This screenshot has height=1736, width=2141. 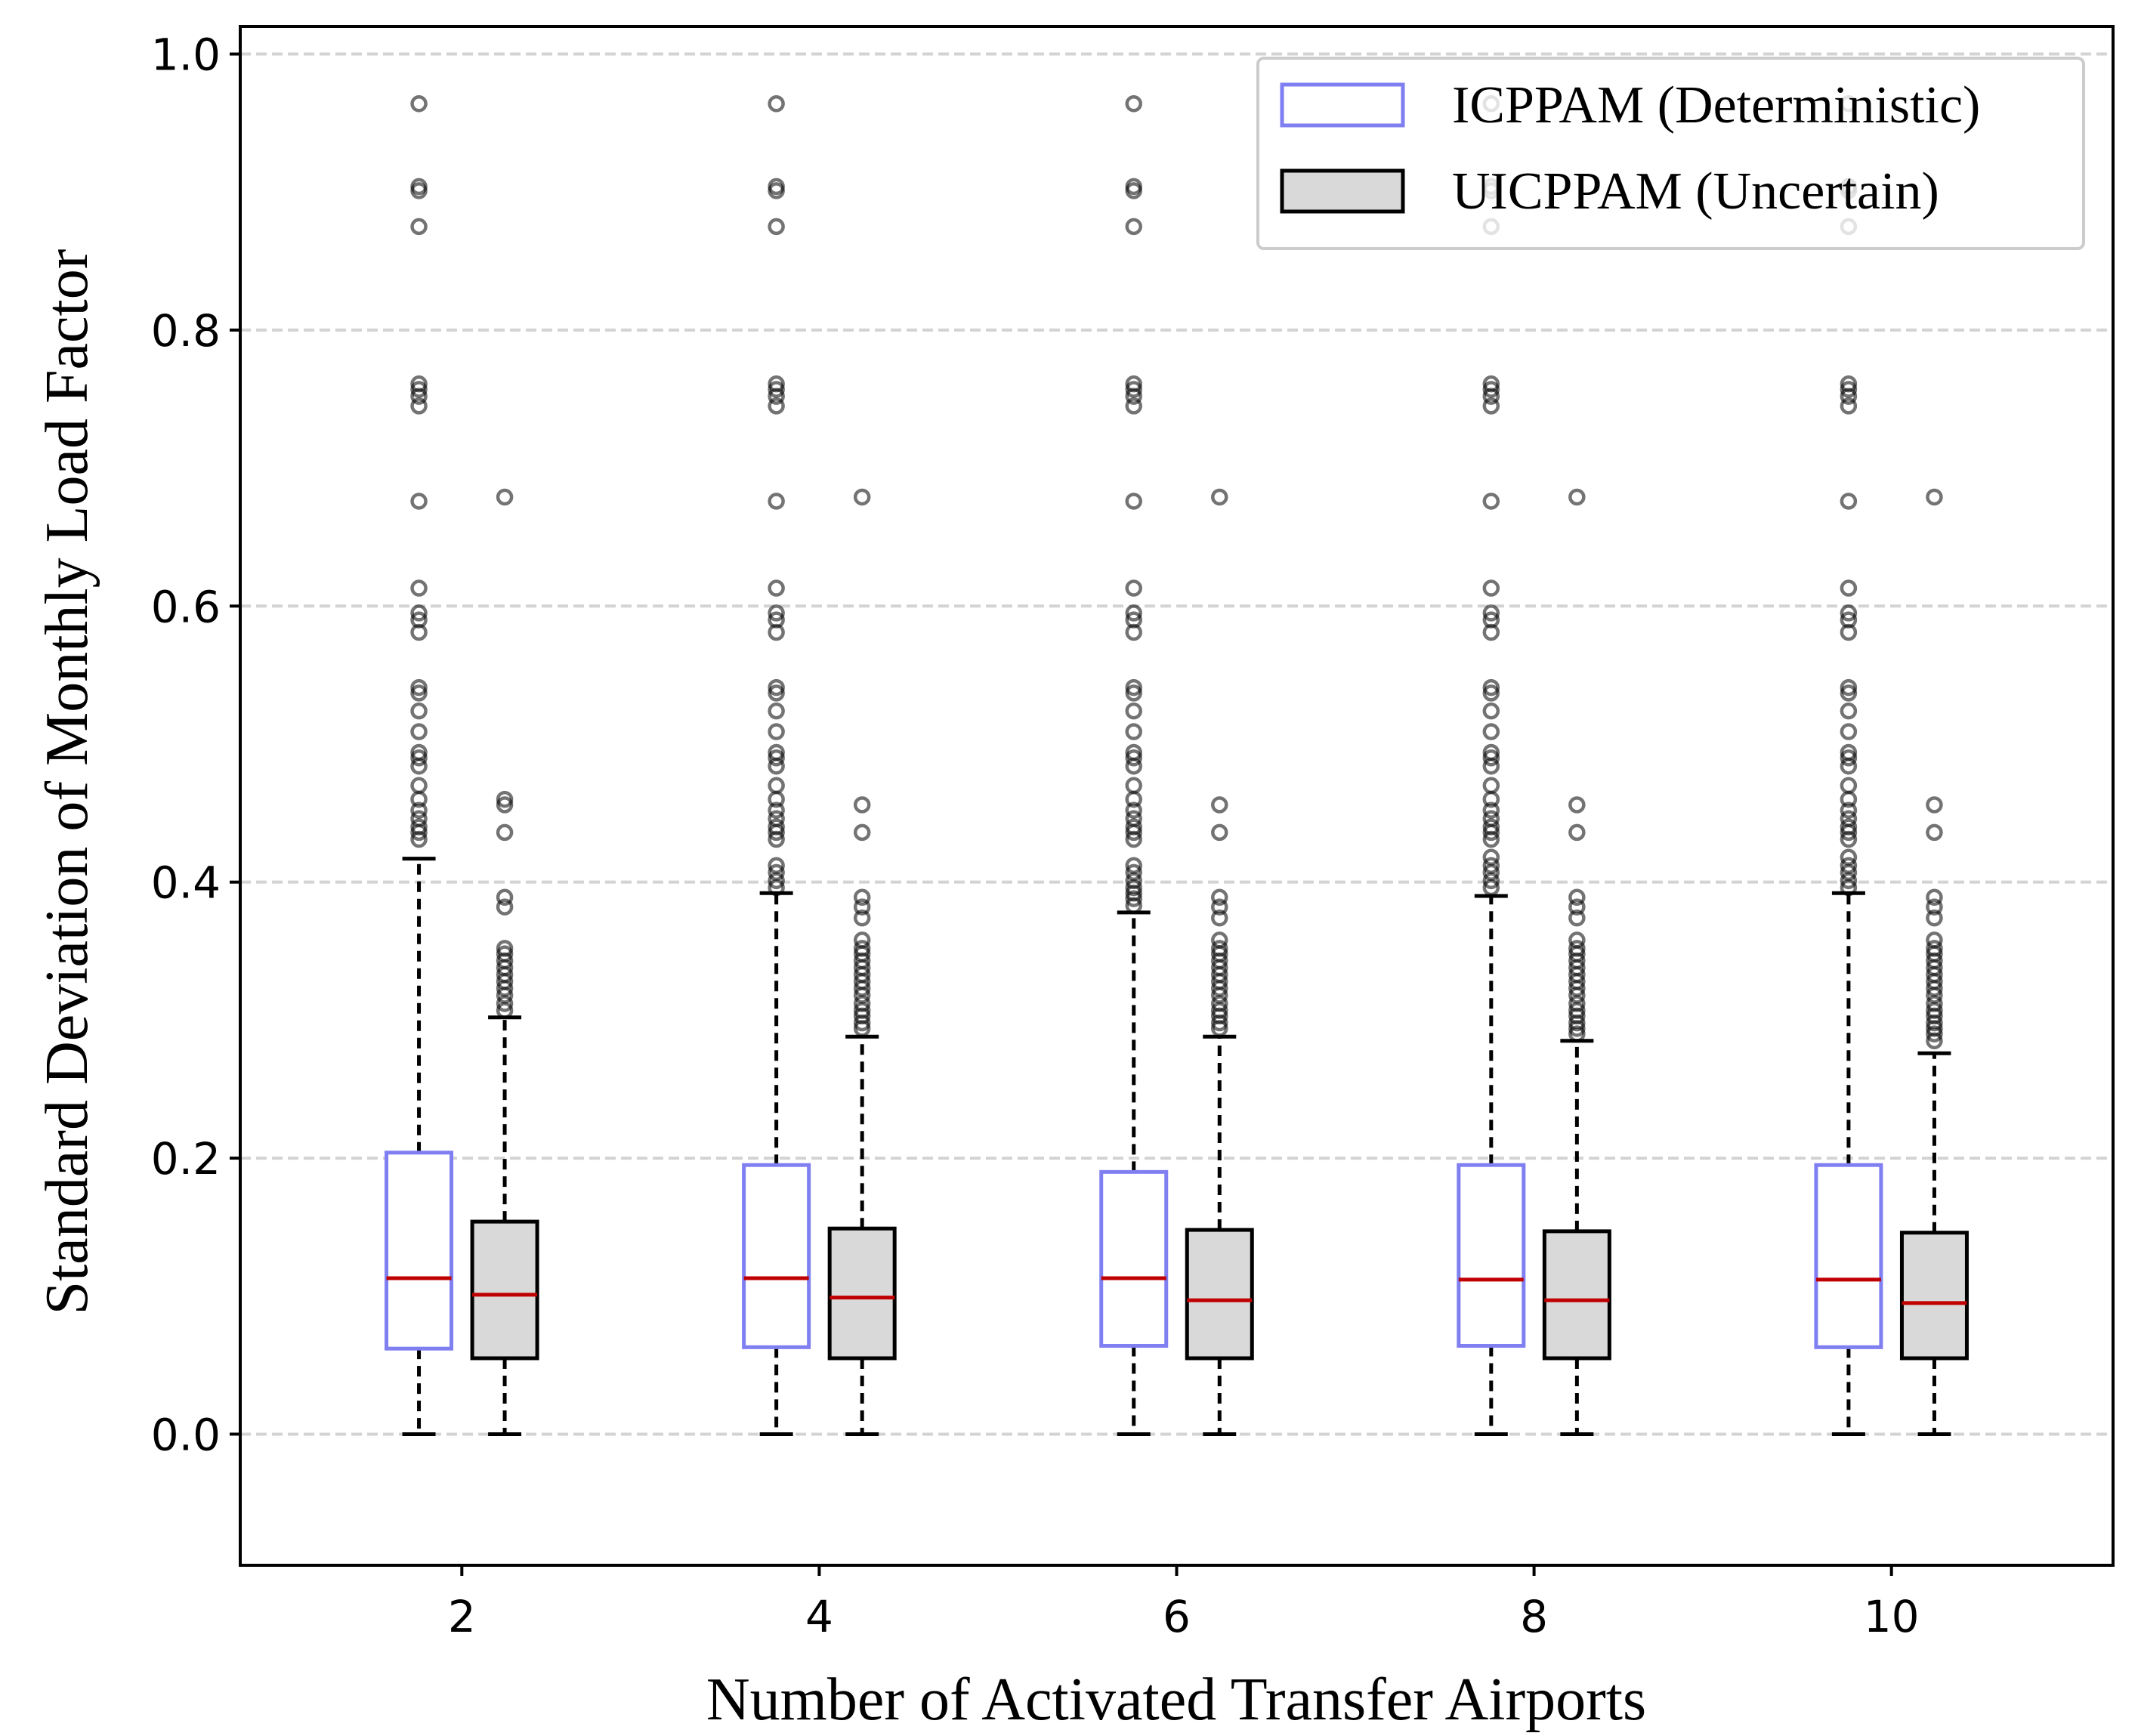 I want to click on x-tick-label: 4, so click(x=819, y=1616).